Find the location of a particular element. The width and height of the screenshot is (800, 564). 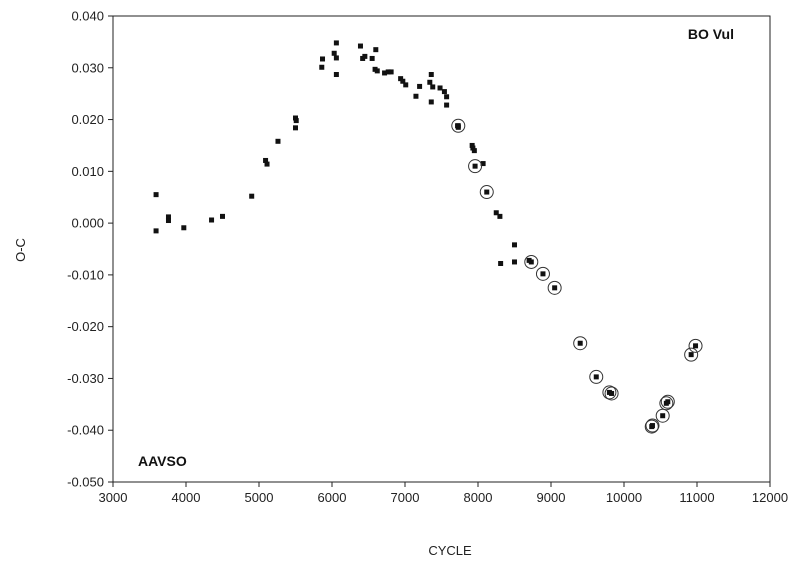

x-axis-label: CYCLE is located at coordinates (450, 550).